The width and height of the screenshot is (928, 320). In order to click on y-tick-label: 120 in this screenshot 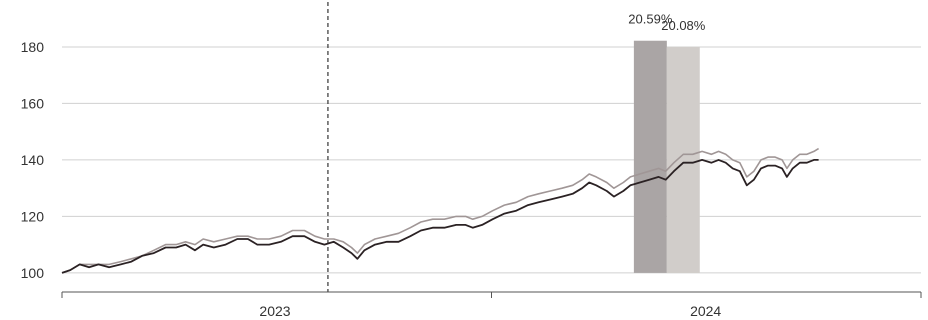, I will do `click(33, 216)`.